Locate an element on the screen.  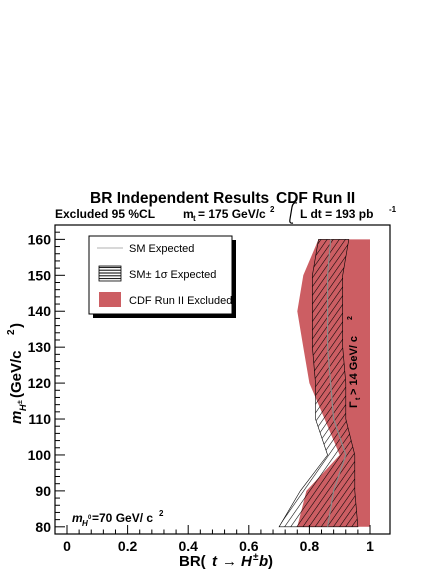
higgs-mass-sub: H is located at coordinates (85, 523).